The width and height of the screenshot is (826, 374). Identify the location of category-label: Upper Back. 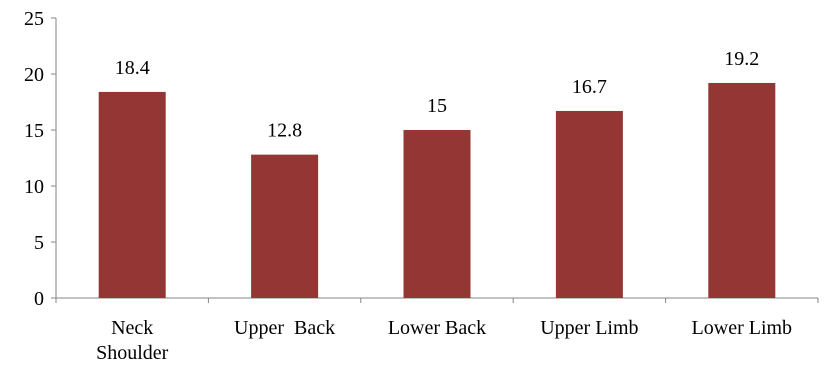
(284, 328).